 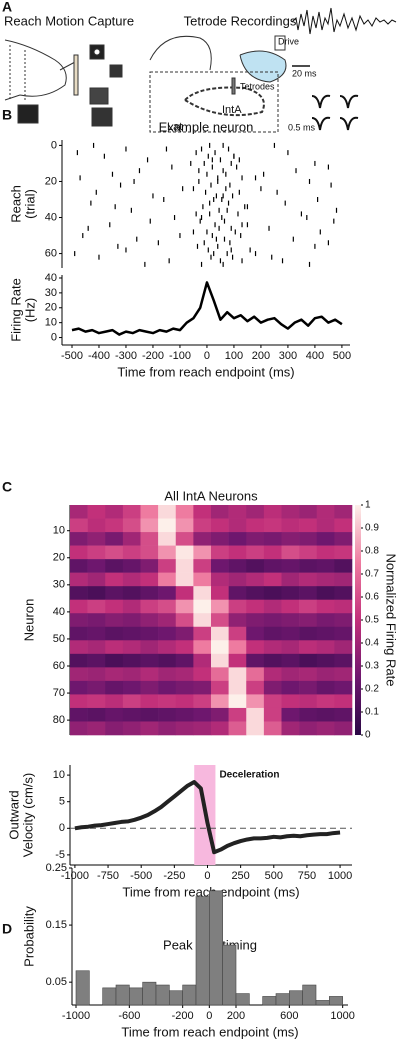 I want to click on x-tick-label: -200, so click(x=153, y=356).